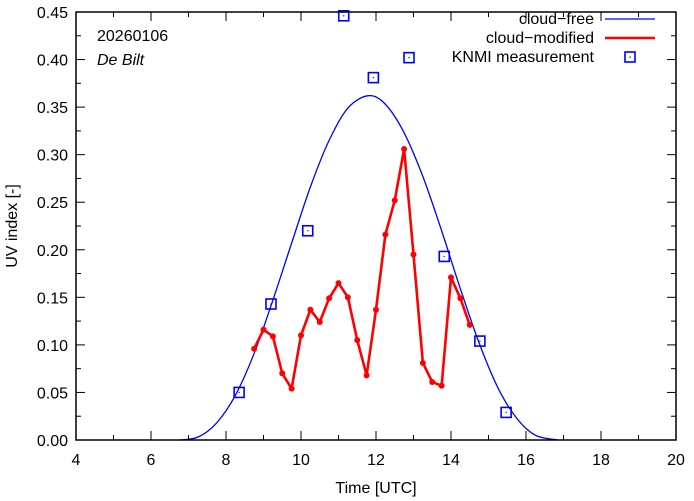  I want to click on x-tick-label: 8, so click(226, 460).